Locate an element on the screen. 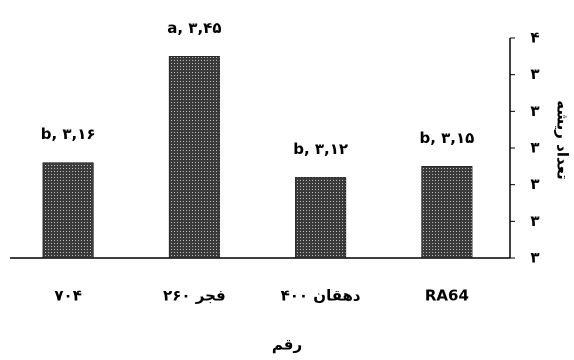  value-label: b, ۳,۱۵ is located at coordinates (446, 138).